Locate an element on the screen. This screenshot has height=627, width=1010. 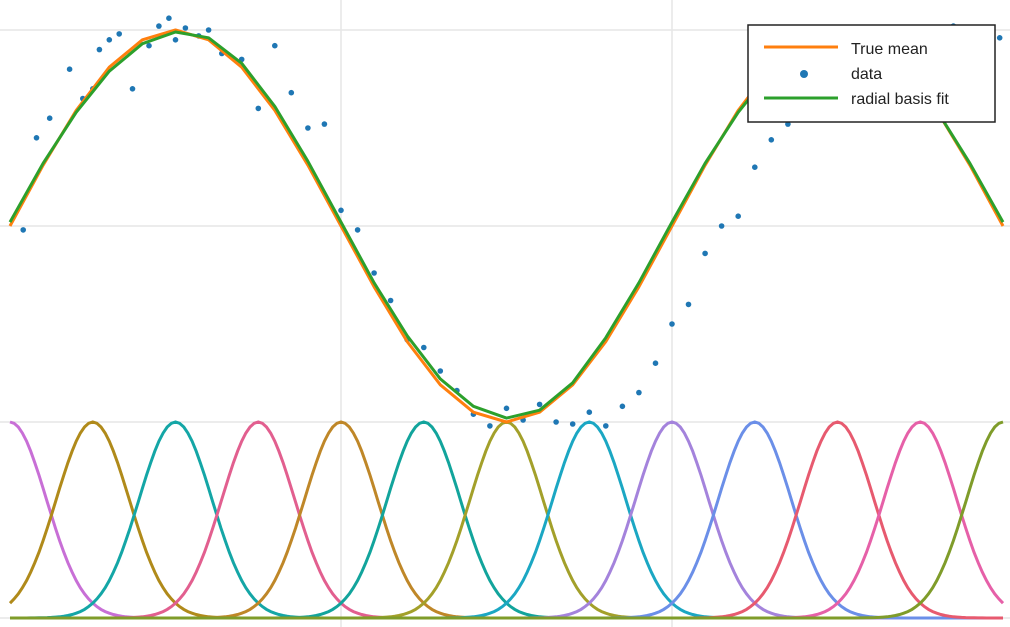
legend-box is located at coordinates (871, 73).